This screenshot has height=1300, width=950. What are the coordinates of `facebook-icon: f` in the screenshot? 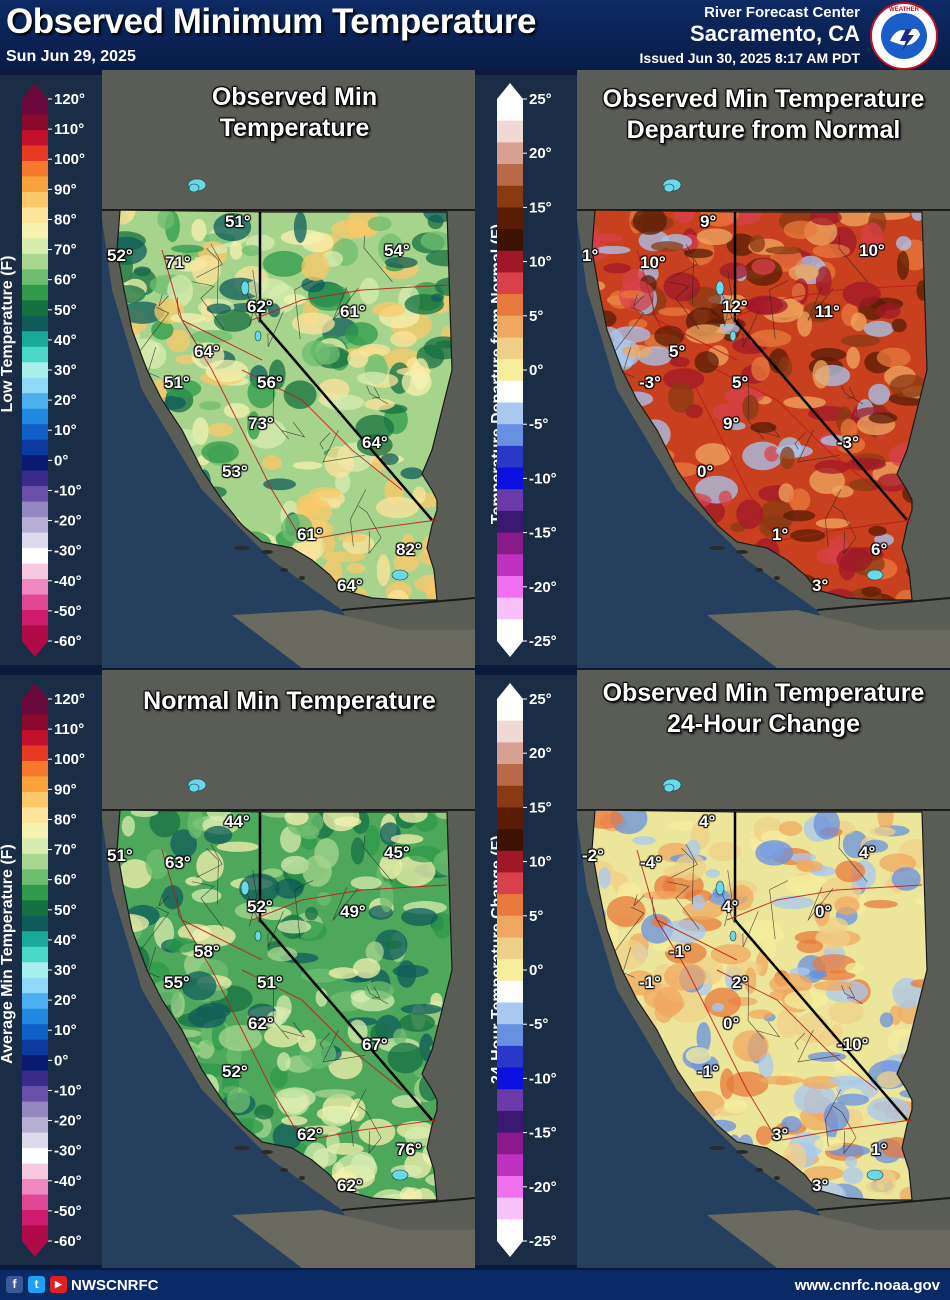 It's located at (14, 1284).